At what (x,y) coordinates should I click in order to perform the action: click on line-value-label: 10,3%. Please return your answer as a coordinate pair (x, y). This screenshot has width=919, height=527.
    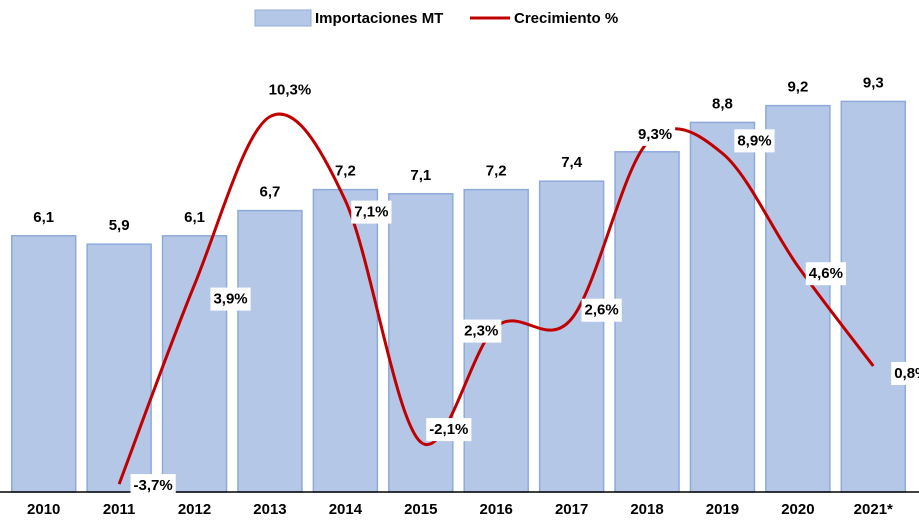
    Looking at the image, I should click on (290, 90).